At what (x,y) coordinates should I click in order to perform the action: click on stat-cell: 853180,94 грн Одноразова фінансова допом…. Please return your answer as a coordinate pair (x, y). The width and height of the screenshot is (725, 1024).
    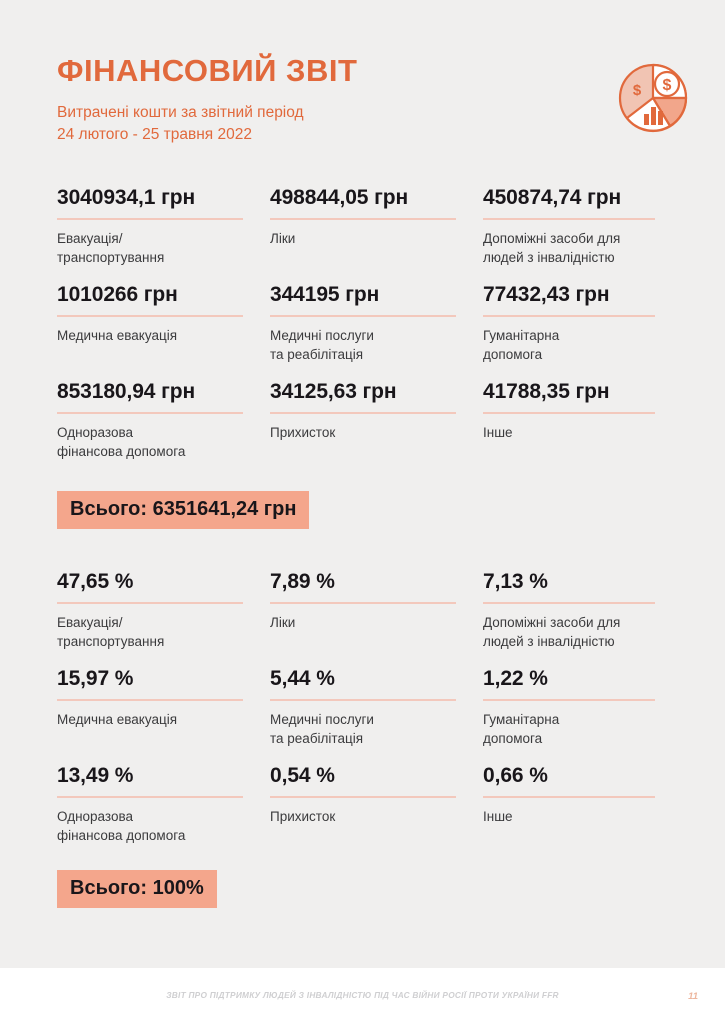
    Looking at the image, I should click on (163, 428).